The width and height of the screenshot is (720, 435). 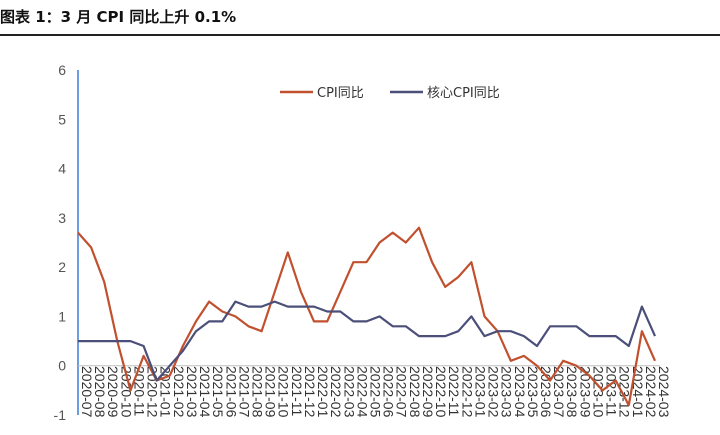 What do you see at coordinates (415, 392) in the screenshot?
I see `x-tick-label: 2022-08` at bounding box center [415, 392].